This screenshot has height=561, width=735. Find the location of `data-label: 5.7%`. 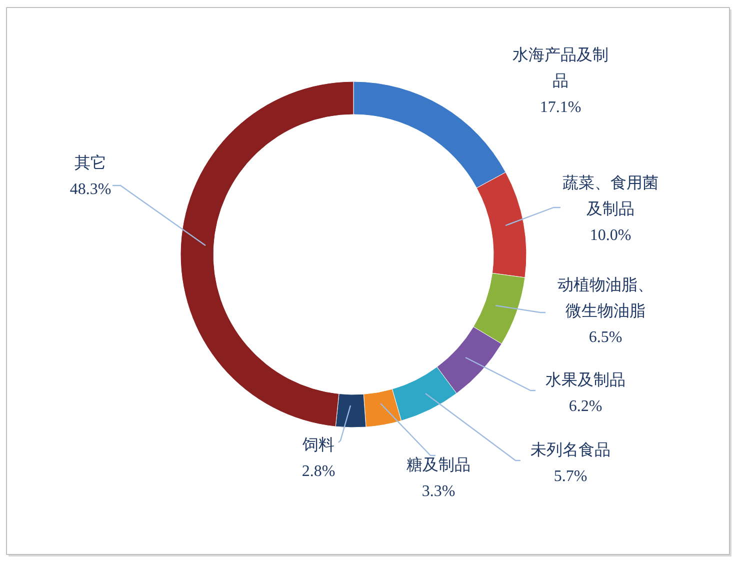

data-label: 5.7% is located at coordinates (571, 476).